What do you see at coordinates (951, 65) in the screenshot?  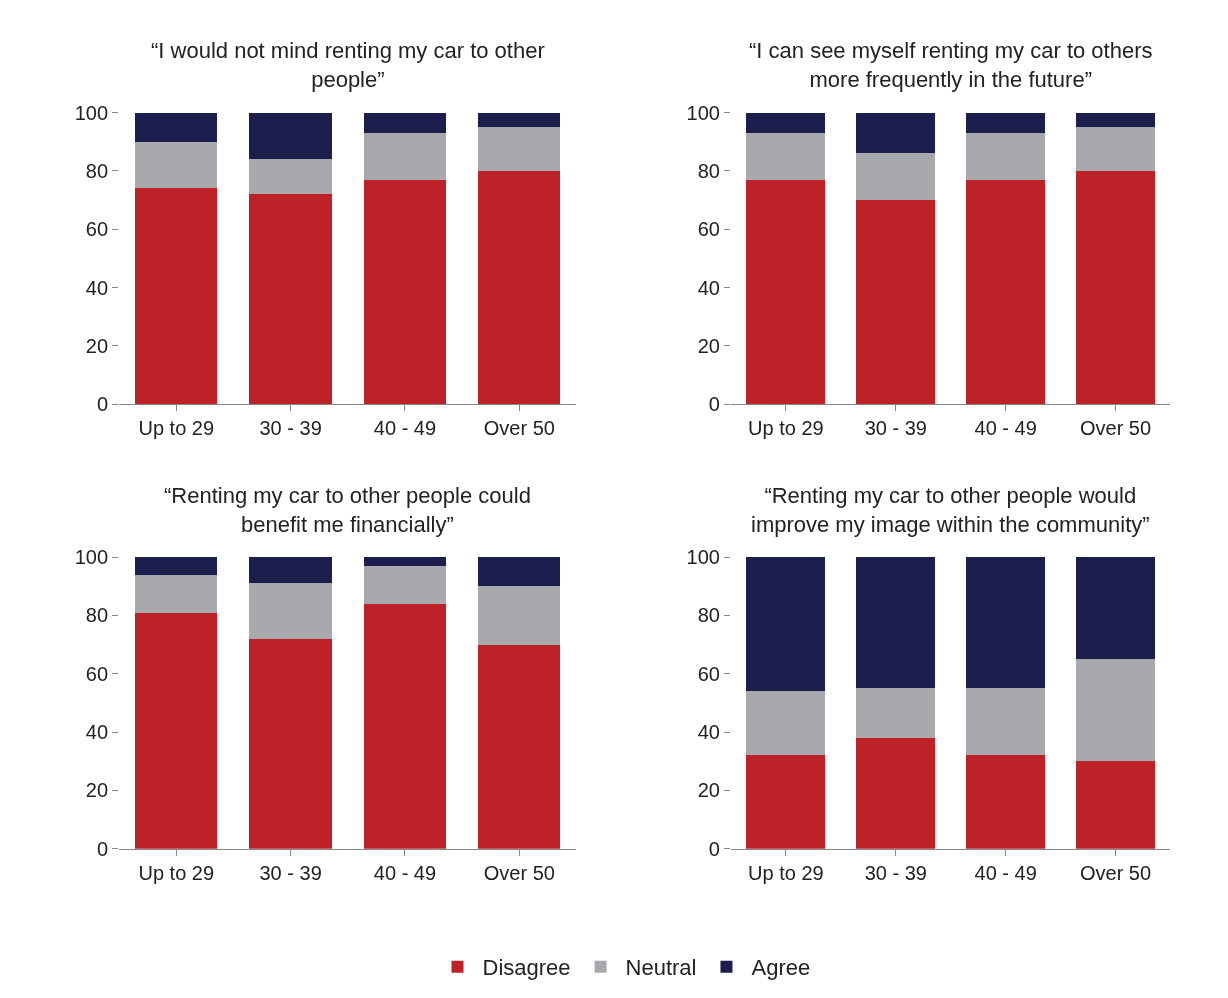 I see `chart-title: “I can see myself renting my car to others more frequently in the future”` at bounding box center [951, 65].